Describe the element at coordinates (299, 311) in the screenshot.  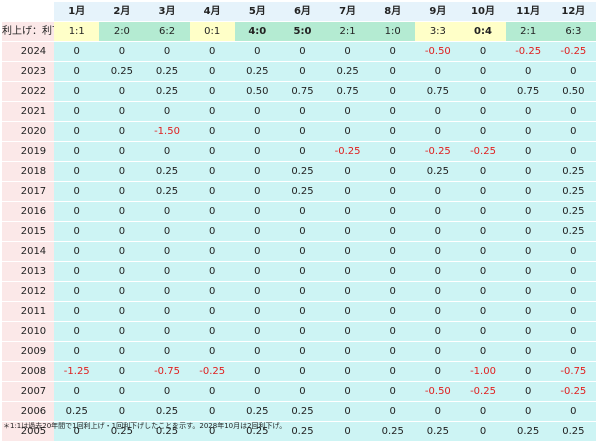
I see `table-row: 2011 0 0 0 0 0 0 0 0 0 0 0 0` at that location.